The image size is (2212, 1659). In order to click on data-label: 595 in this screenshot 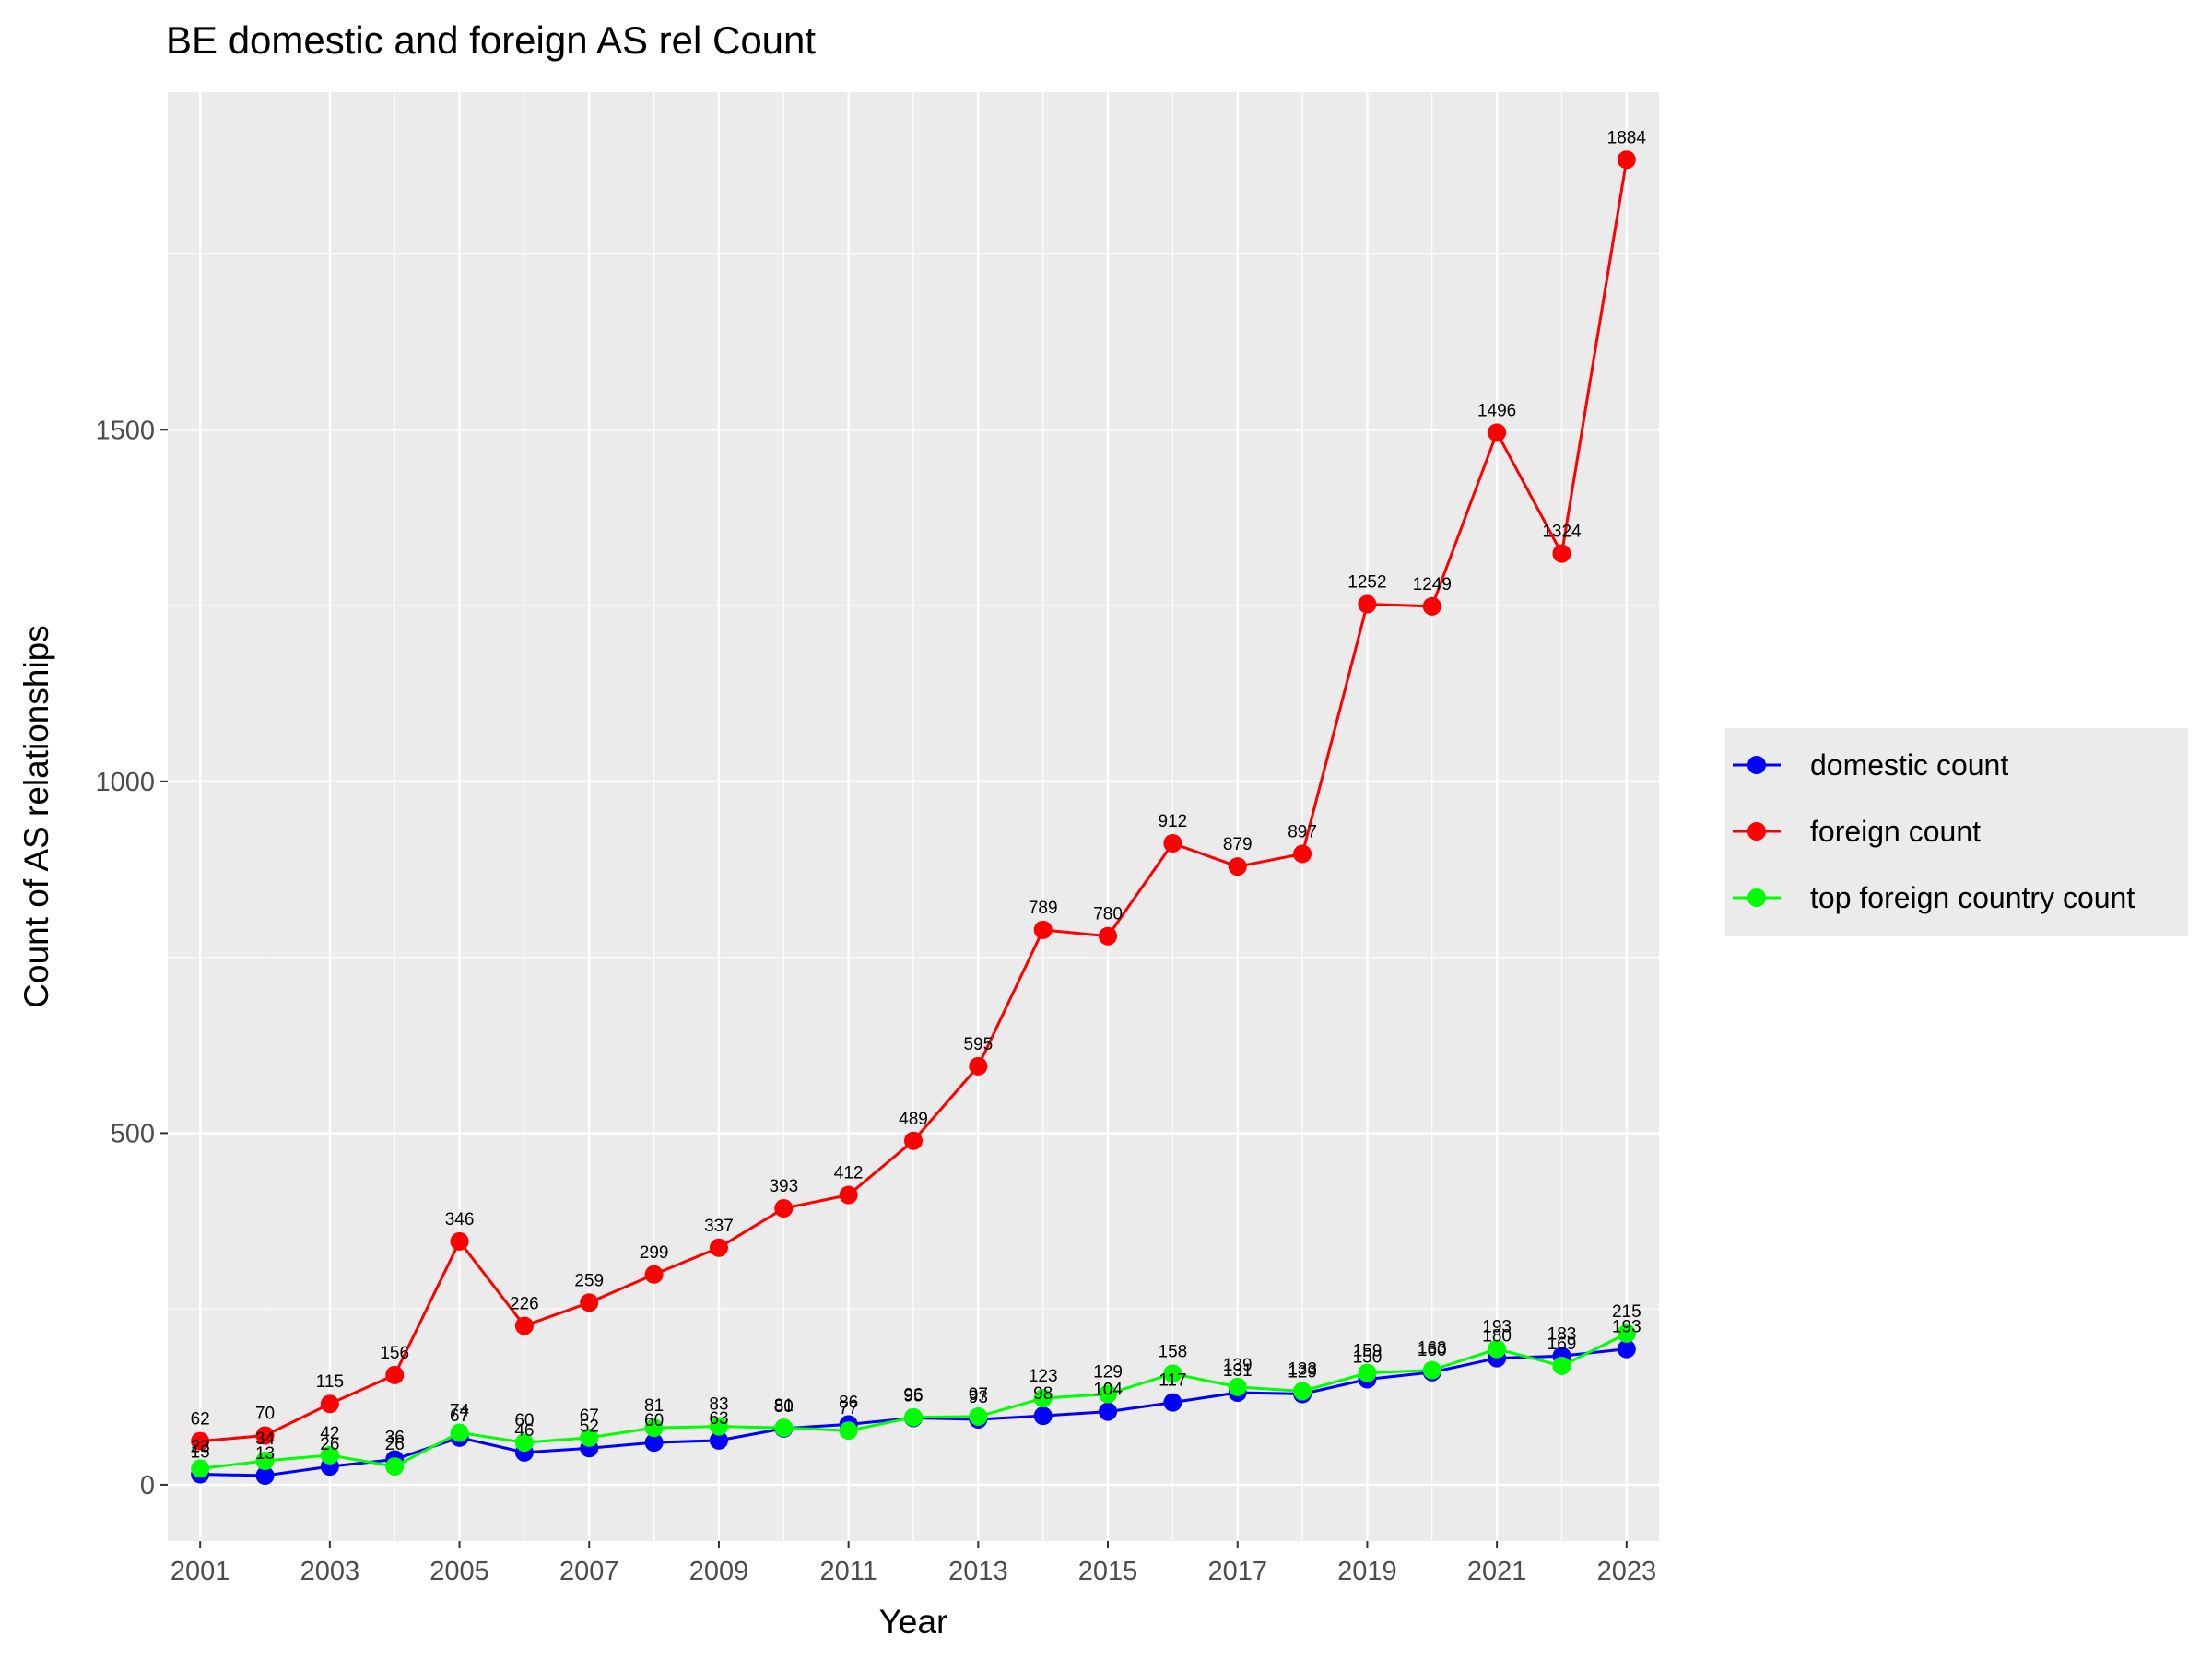, I will do `click(978, 1044)`.